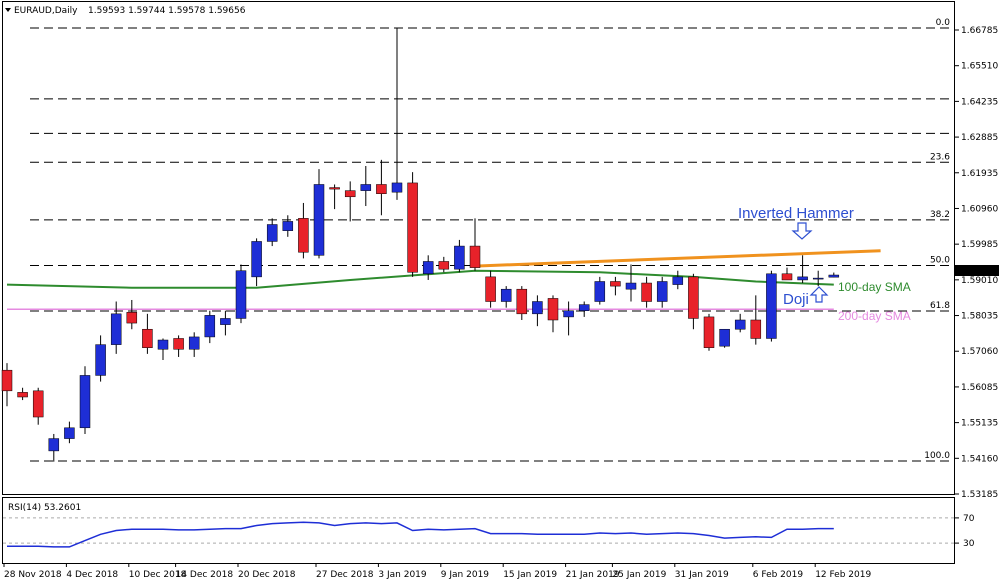 The image size is (1000, 584). I want to click on time-tick-label-11: 31 Jan 2019, so click(702, 575).